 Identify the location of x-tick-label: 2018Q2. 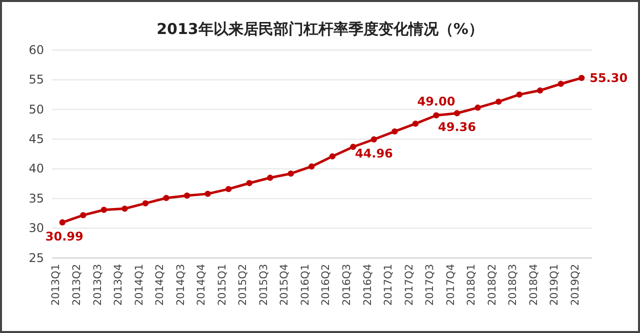
(492, 285).